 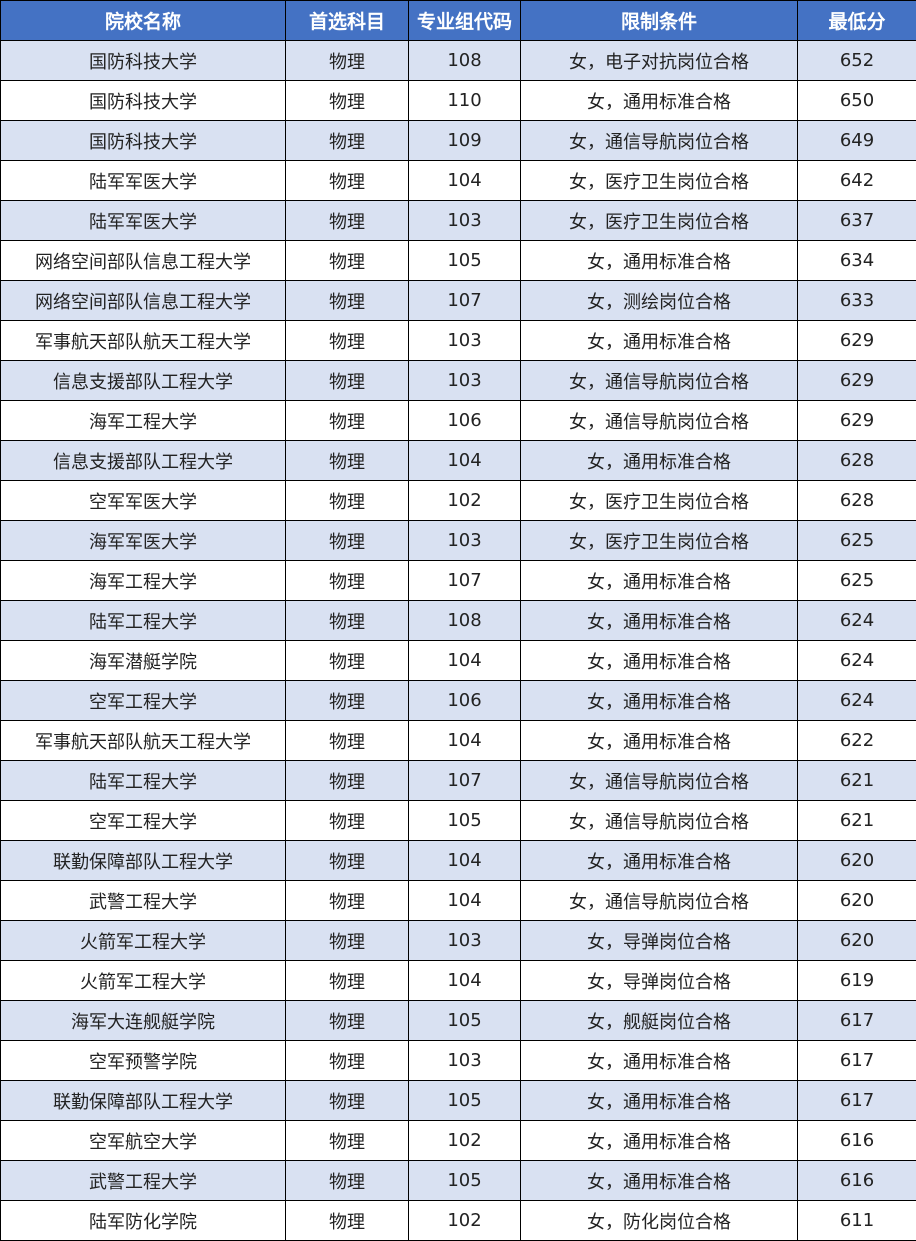 I want to click on table-row: 空军军医大学 物理 102 女，医疗卫生岗位合格 628, so click(x=458, y=500).